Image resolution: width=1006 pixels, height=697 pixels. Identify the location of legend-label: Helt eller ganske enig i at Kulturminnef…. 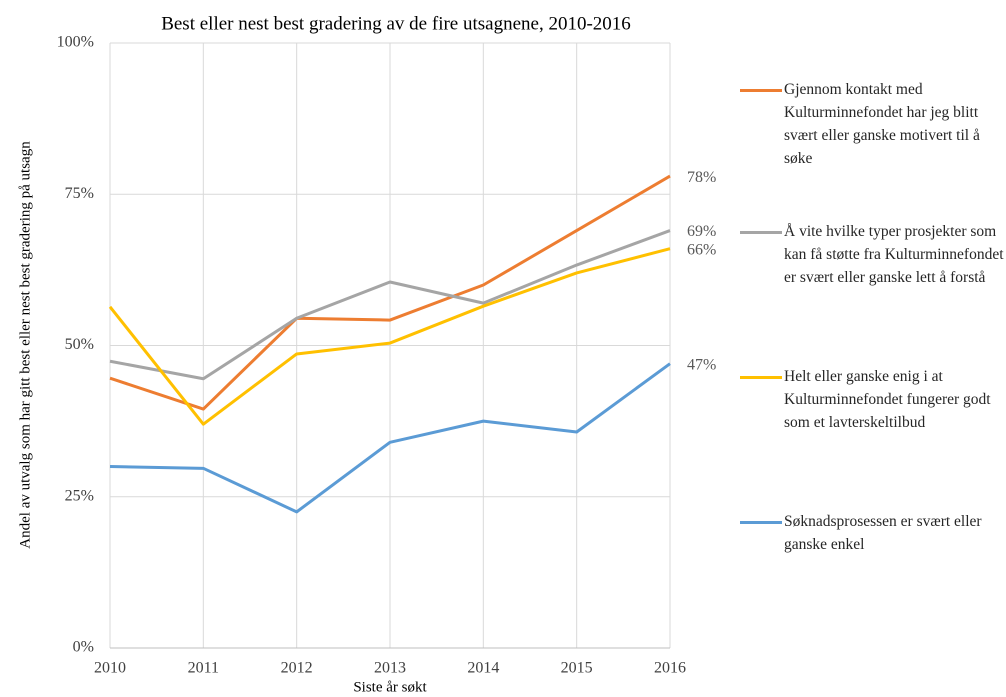
(887, 399).